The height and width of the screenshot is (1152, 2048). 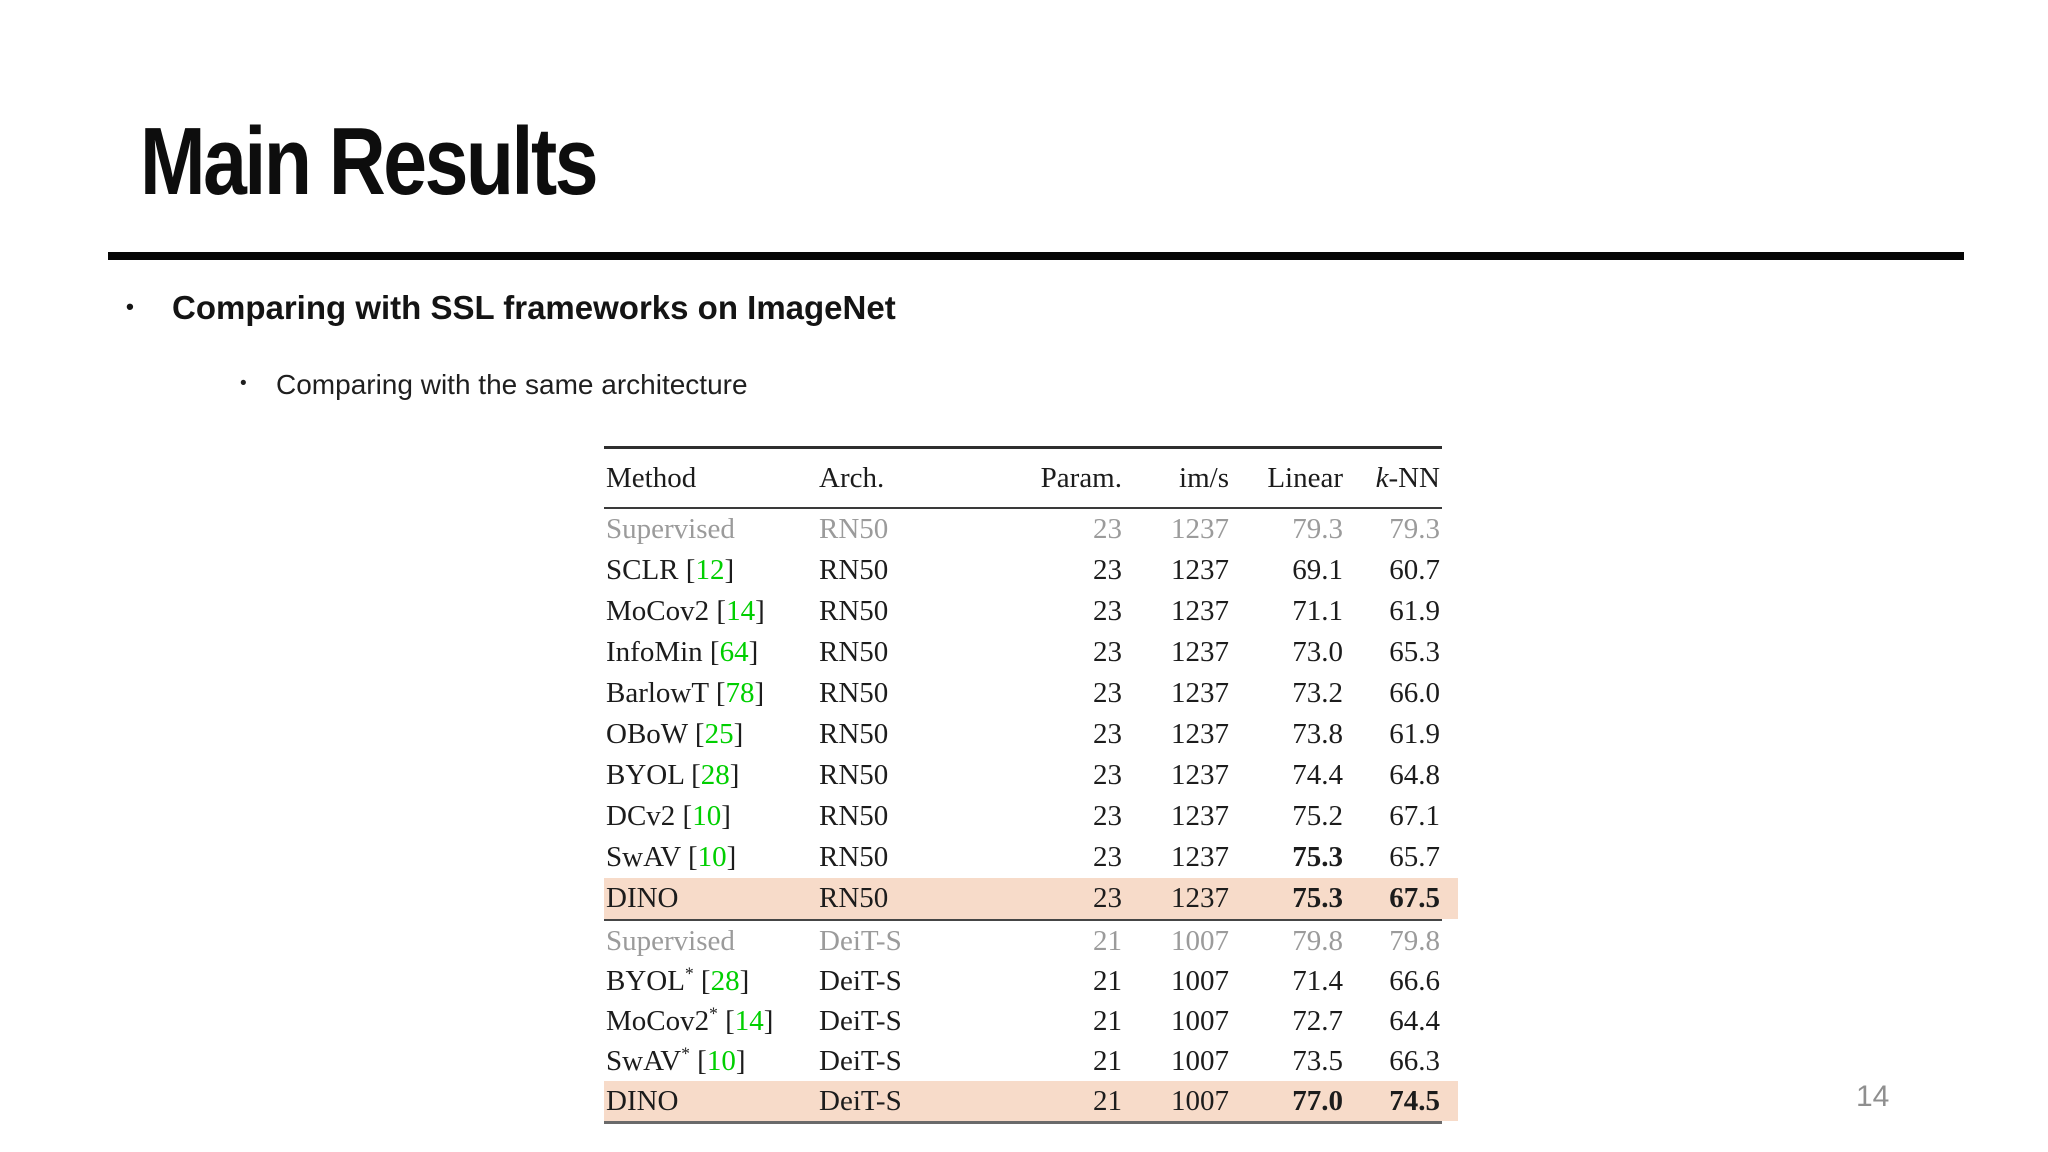 What do you see at coordinates (1023, 941) in the screenshot?
I see `table-row: Supervised DeiT-S 21 1007 79.8 79.8` at bounding box center [1023, 941].